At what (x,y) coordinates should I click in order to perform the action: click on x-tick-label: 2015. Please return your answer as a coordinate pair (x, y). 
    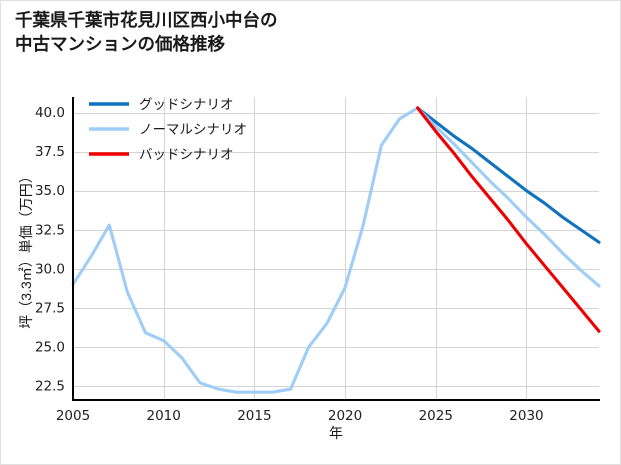
    Looking at the image, I should click on (254, 416).